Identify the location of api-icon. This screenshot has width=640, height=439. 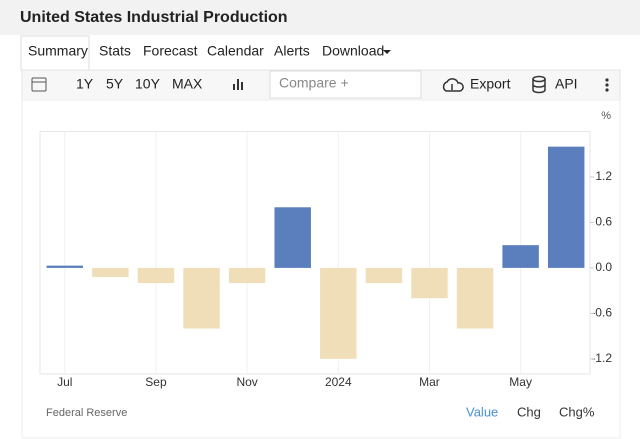
(539, 84).